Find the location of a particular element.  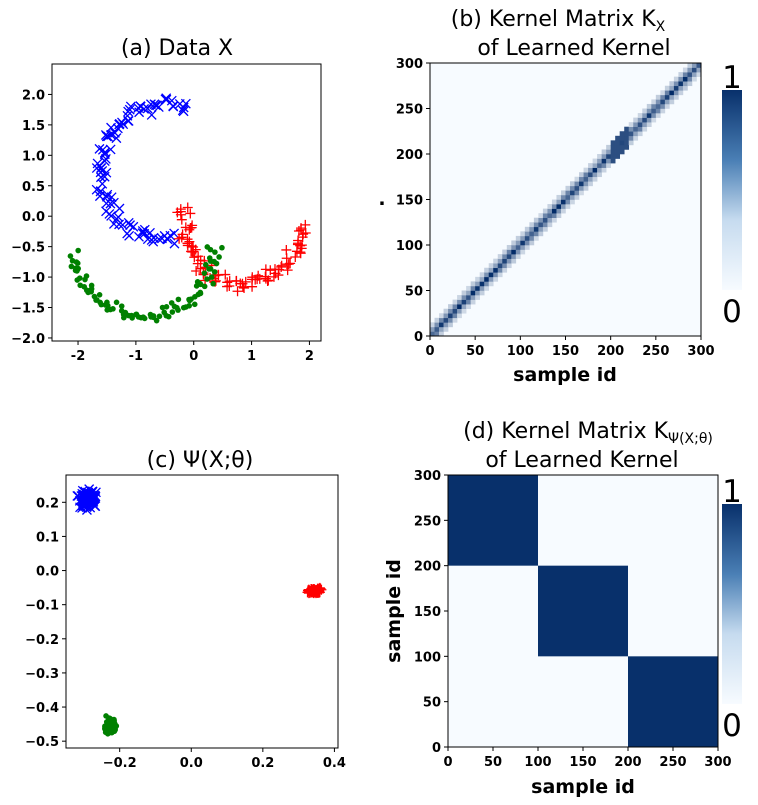

panel-d-ytick-label: 200 is located at coordinates (427, 567).